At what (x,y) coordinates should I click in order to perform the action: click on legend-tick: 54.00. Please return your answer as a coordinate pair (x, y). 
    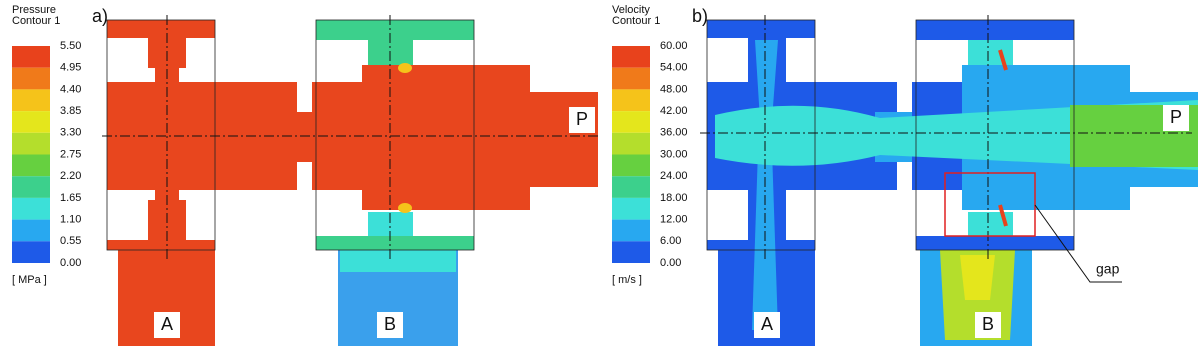
    Looking at the image, I should click on (674, 68).